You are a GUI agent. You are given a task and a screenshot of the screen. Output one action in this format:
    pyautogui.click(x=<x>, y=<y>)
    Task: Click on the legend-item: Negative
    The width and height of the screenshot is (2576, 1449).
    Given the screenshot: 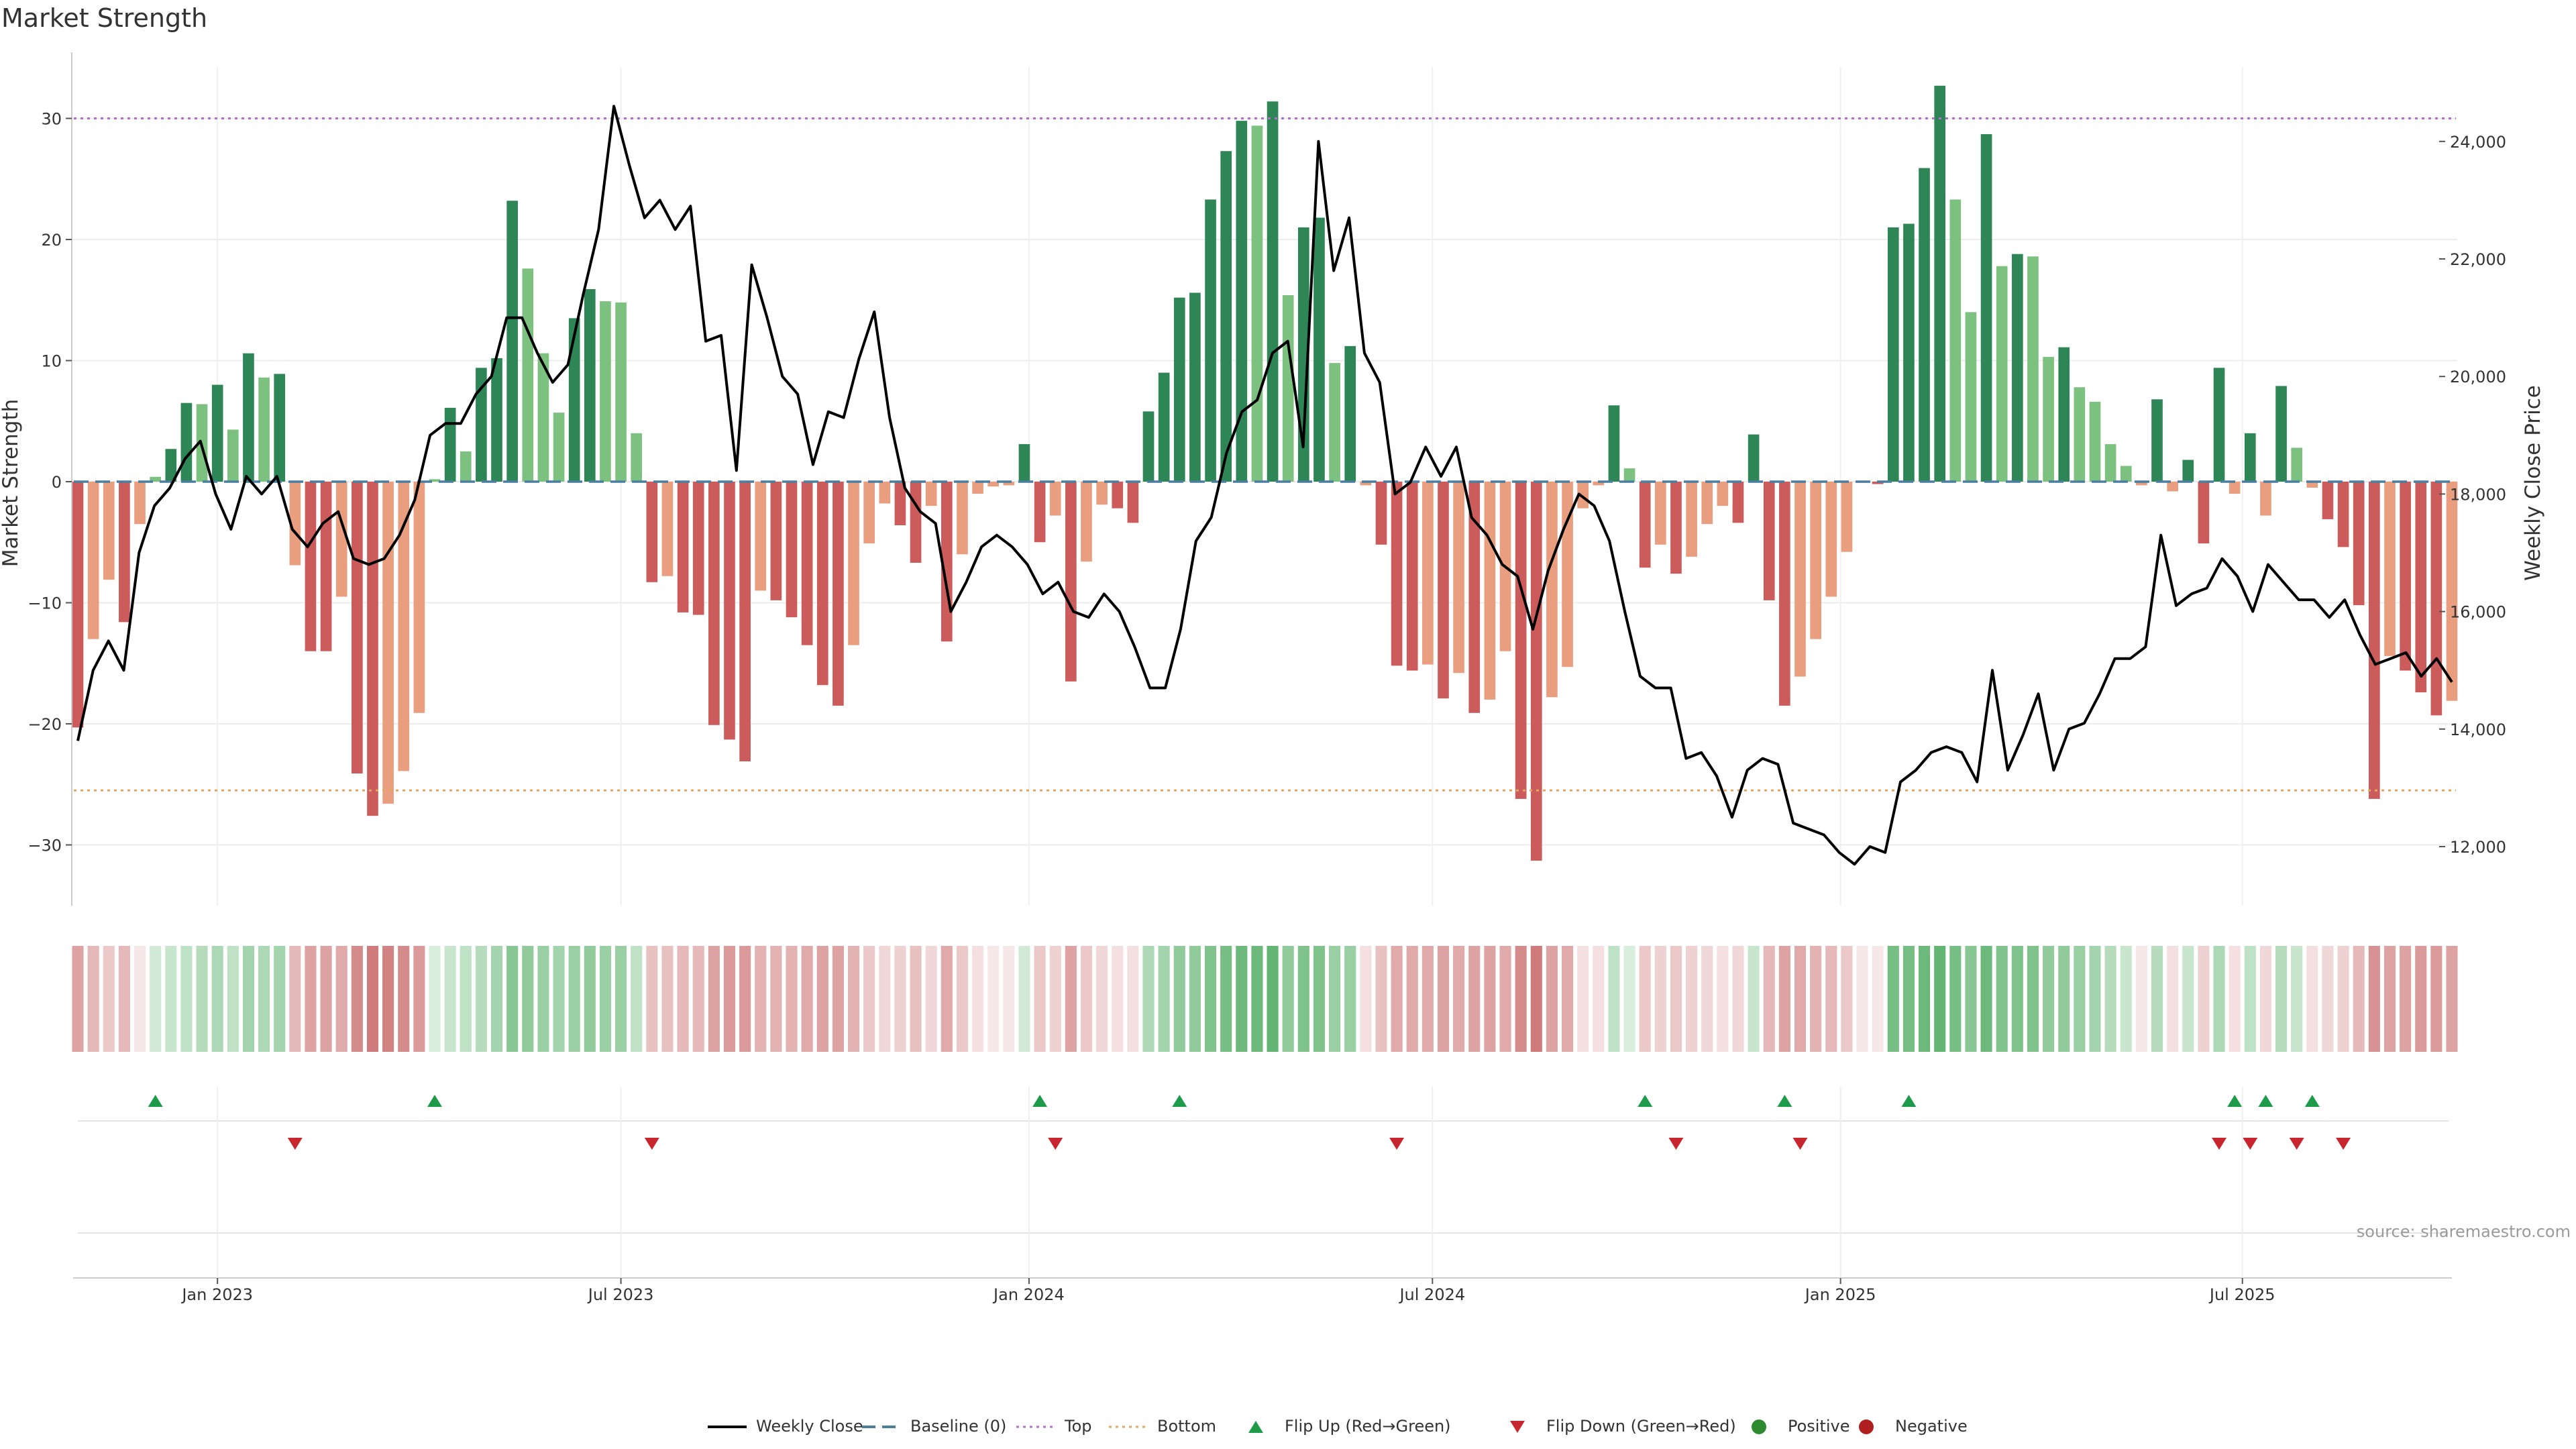 What is the action you would take?
    pyautogui.click(x=1913, y=1426)
    